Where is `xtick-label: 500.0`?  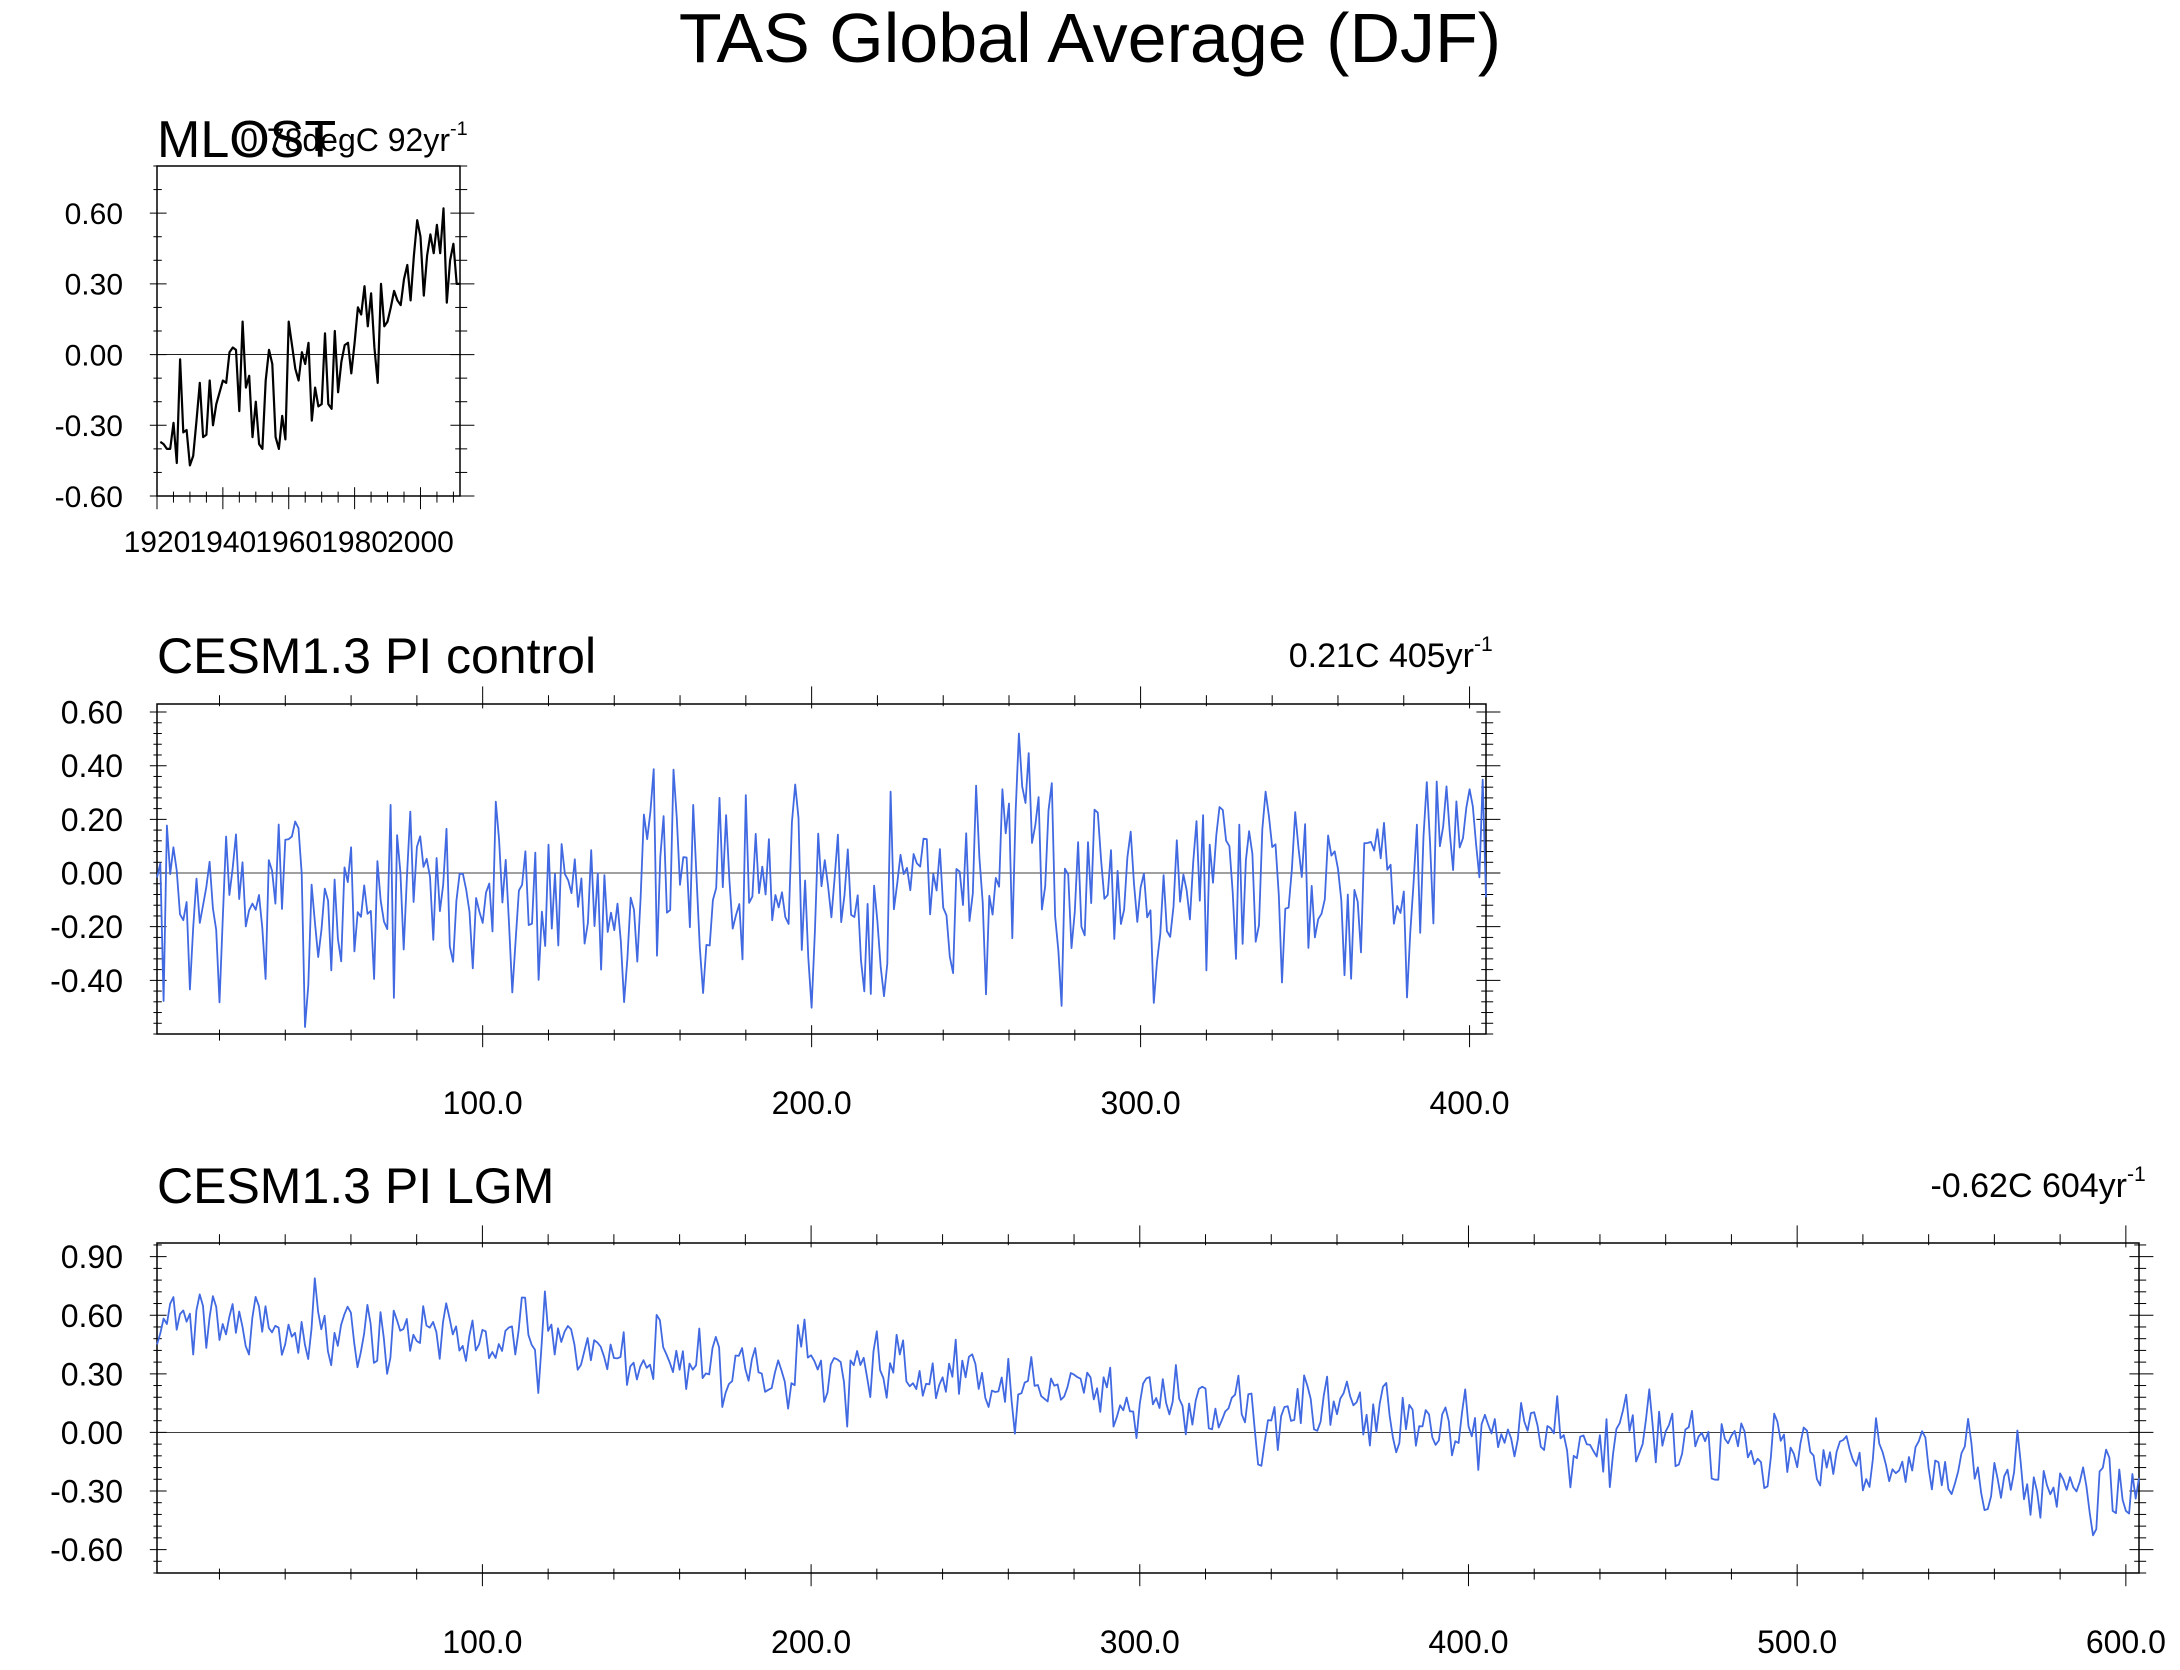
xtick-label: 500.0 is located at coordinates (1797, 1642).